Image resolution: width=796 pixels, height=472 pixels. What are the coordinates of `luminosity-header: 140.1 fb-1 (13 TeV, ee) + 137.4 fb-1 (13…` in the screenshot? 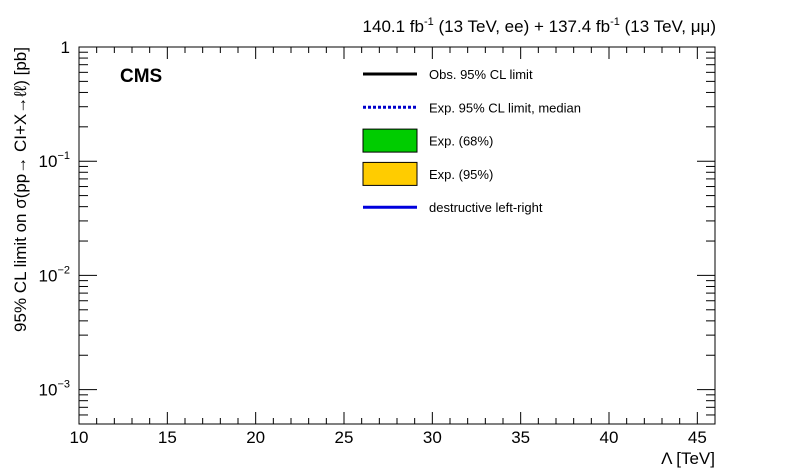 It's located at (539, 26).